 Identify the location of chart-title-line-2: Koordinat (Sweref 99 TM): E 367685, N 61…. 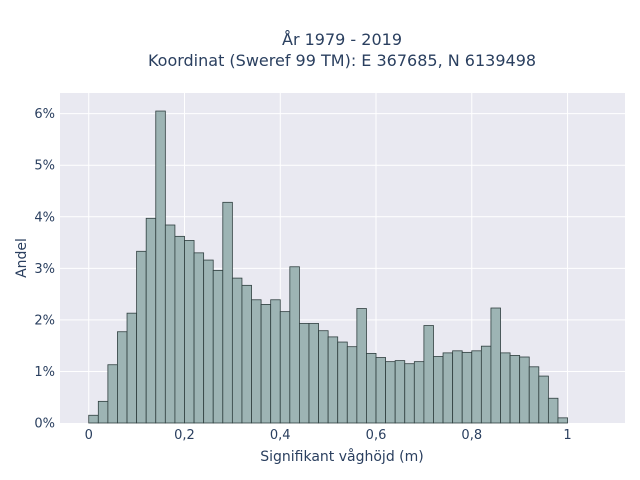
(342, 60).